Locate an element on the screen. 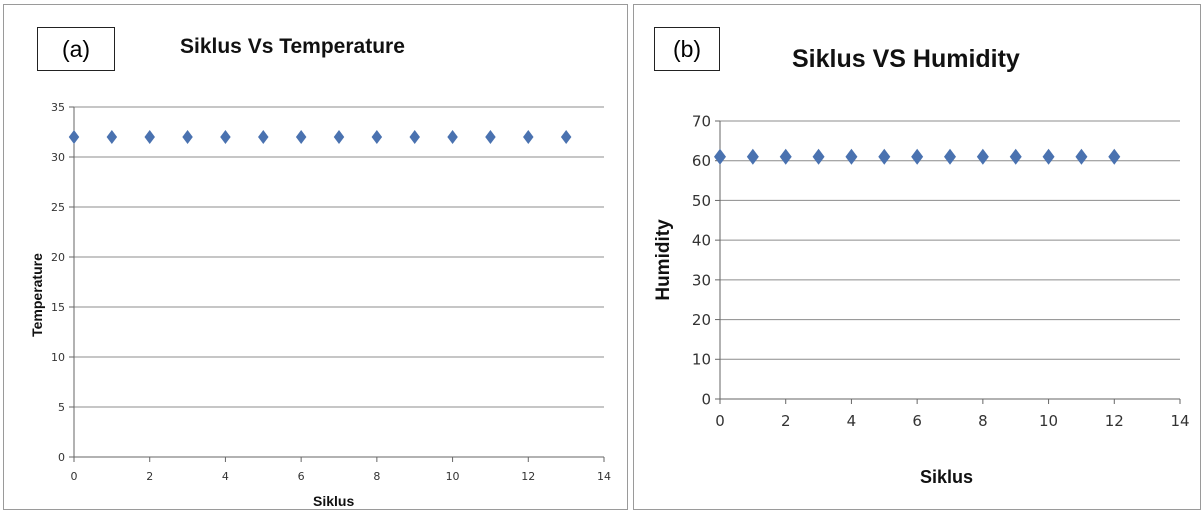 This screenshot has width=1204, height=514. panel-tag: (b) is located at coordinates (687, 49).